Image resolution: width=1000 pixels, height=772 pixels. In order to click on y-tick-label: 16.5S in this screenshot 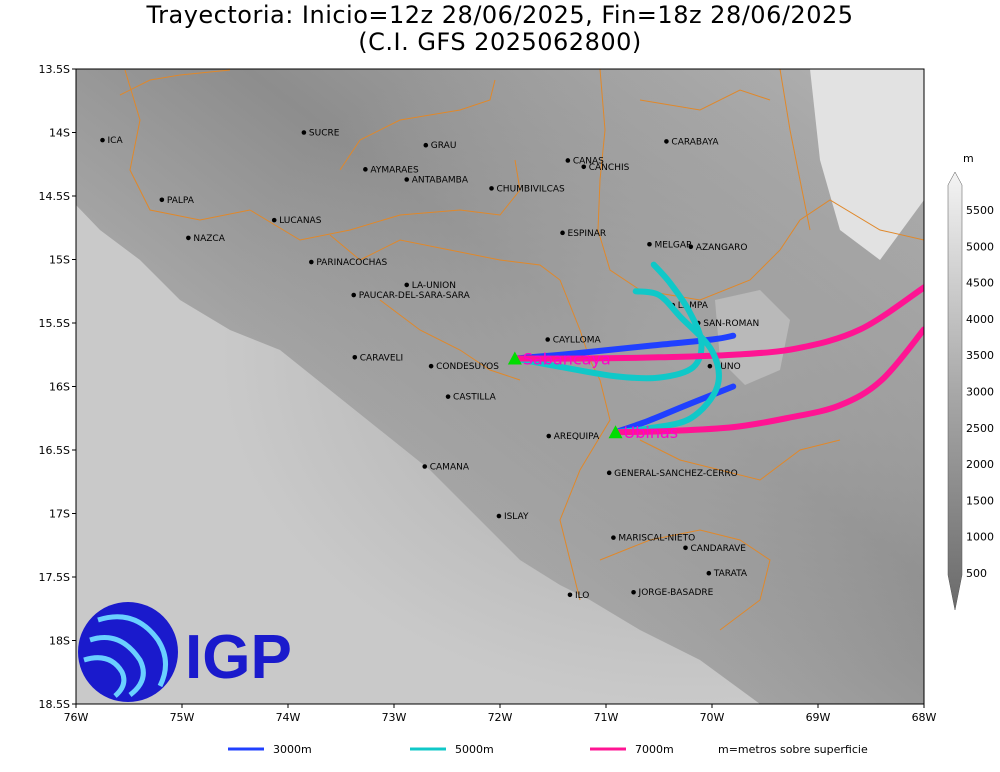, I will do `click(54, 450)`.